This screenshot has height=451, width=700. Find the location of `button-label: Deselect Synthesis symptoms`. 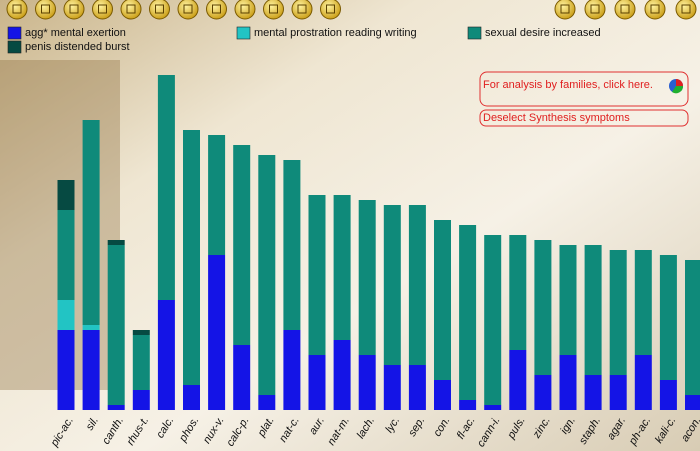

button-label: Deselect Synthesis symptoms is located at coordinates (556, 118).